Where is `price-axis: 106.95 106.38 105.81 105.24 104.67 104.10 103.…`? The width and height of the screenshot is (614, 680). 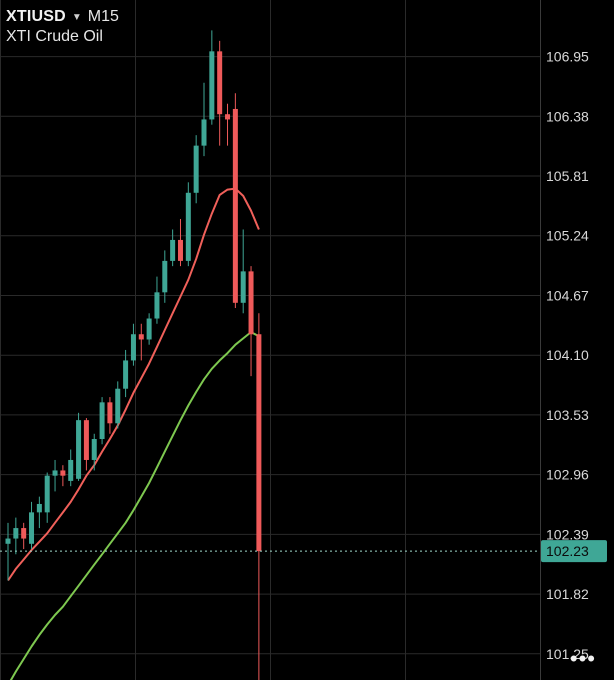
price-axis: 106.95 106.38 105.81 105.24 104.67 104.10 103.… is located at coordinates (567, 355).